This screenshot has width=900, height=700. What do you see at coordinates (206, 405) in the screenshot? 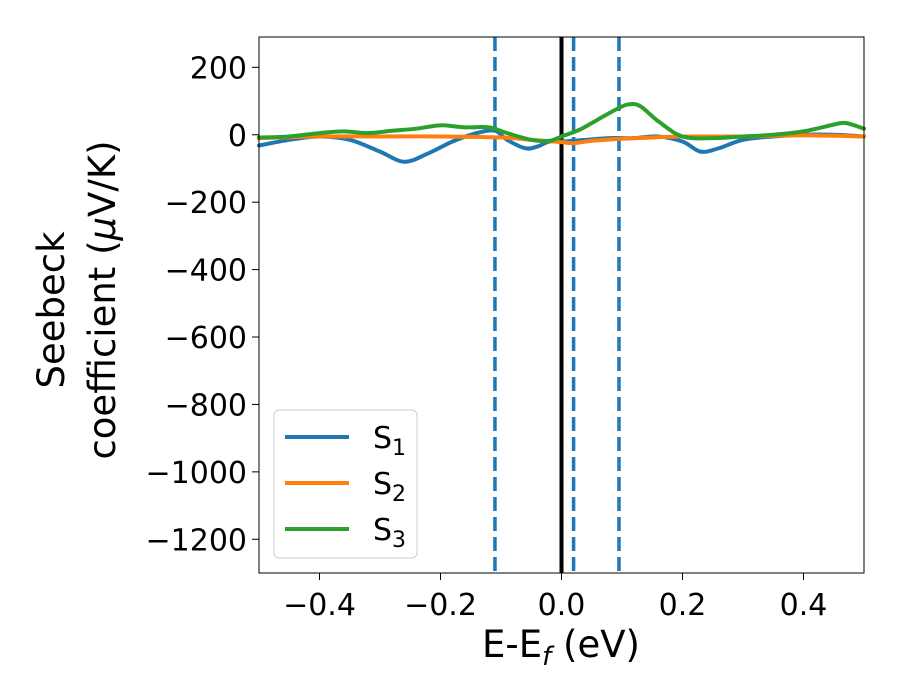
I see `y-tick-label: −800` at bounding box center [206, 405].